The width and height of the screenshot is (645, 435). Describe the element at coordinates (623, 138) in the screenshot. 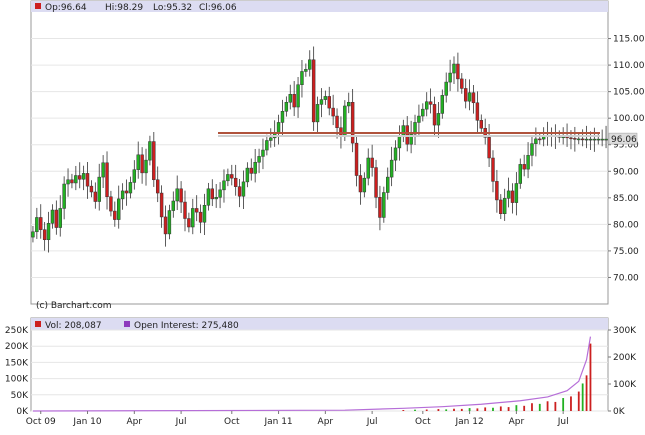

I see `last-price-badge: 96.06` at that location.